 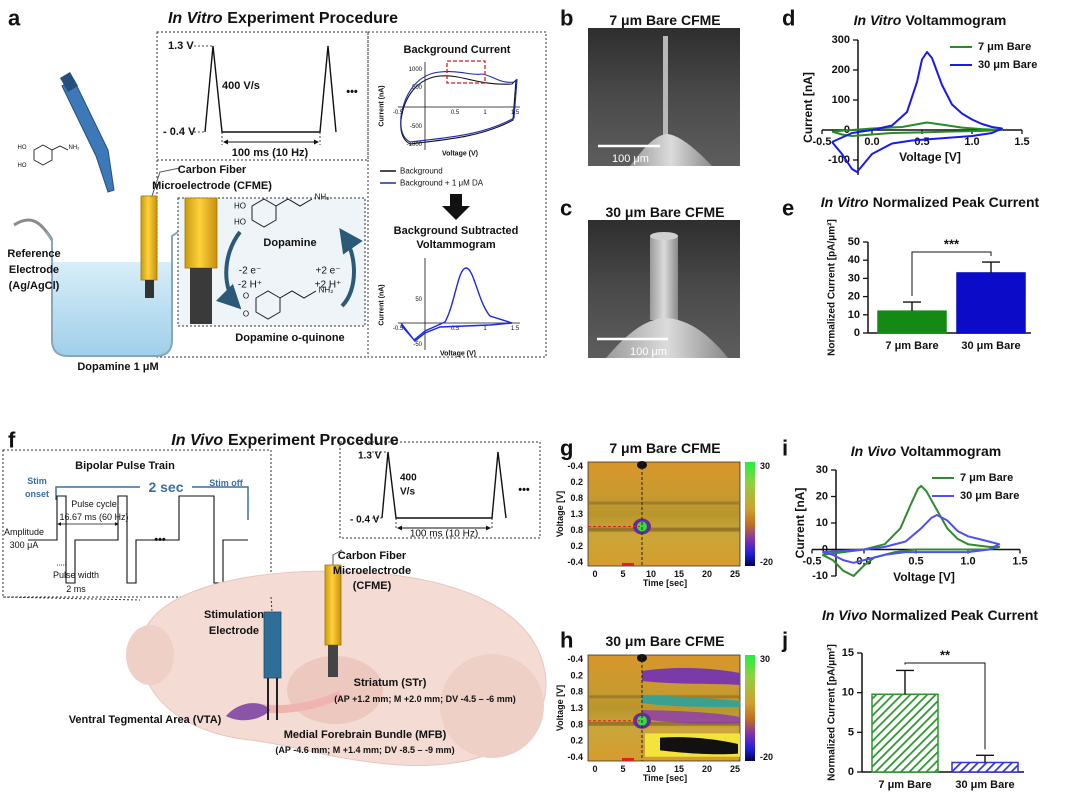 I want to click on label: Stim, so click(x=37, y=481).